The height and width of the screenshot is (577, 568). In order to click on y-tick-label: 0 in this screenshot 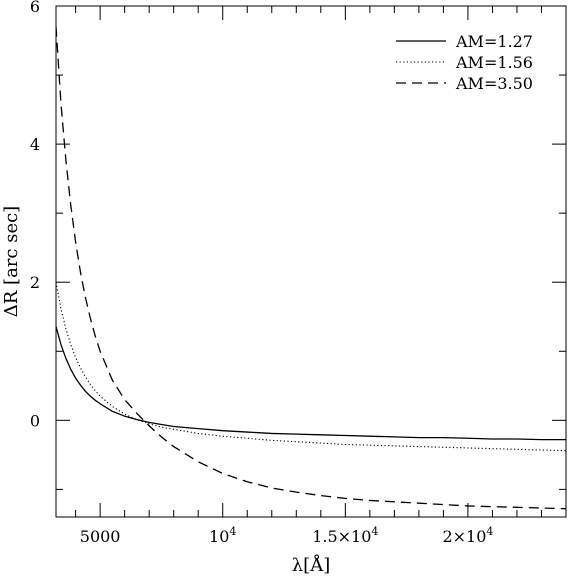, I will do `click(35, 420)`.